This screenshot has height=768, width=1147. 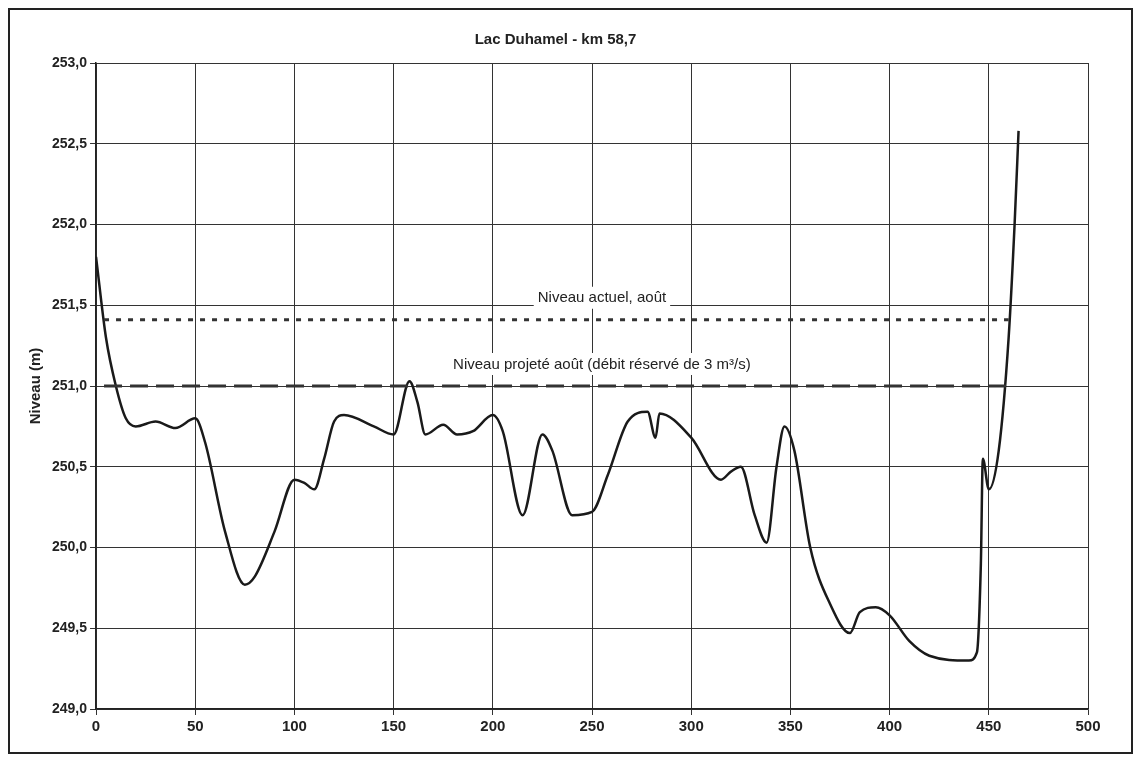 What do you see at coordinates (394, 726) in the screenshot?
I see `x-tick-label: 150` at bounding box center [394, 726].